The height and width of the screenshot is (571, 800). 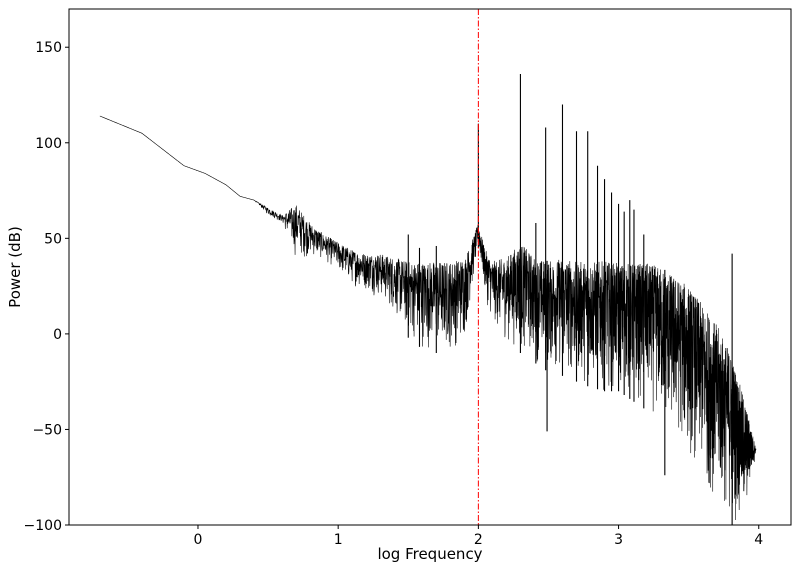 I want to click on y-tick-label: −100, so click(x=43, y=526).